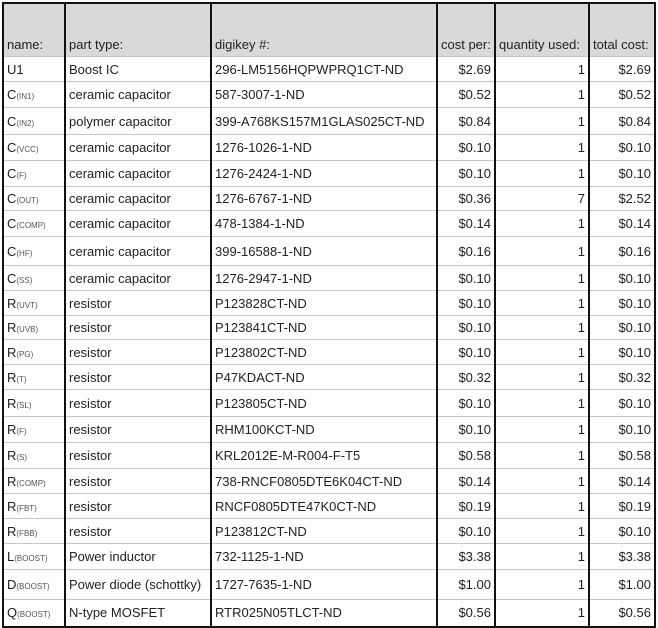 Image resolution: width=658 pixels, height=628 pixels. Describe the element at coordinates (324, 121) in the screenshot. I see `cell-digikey: 399-A768KS157M1GLAS025CT-ND` at that location.